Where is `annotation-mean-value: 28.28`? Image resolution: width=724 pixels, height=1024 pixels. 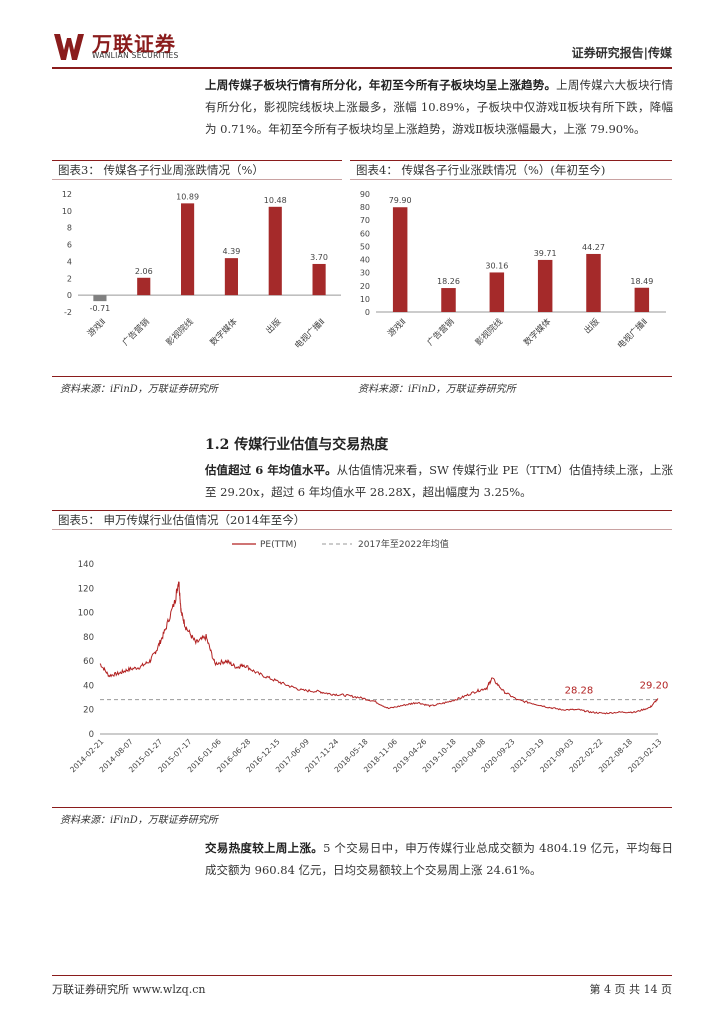 annotation-mean-value: 28.28 is located at coordinates (579, 691).